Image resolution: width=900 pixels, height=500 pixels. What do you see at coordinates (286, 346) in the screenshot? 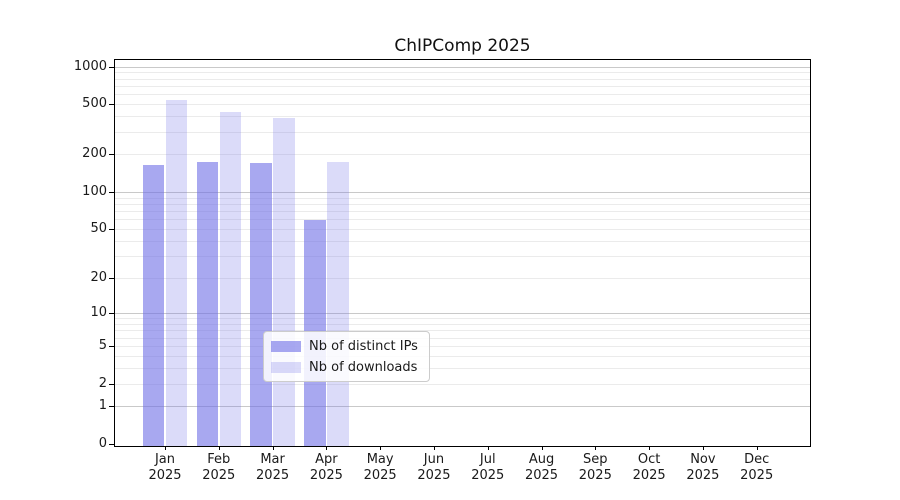
I see `legend-swatch-distinct-ips` at bounding box center [286, 346].